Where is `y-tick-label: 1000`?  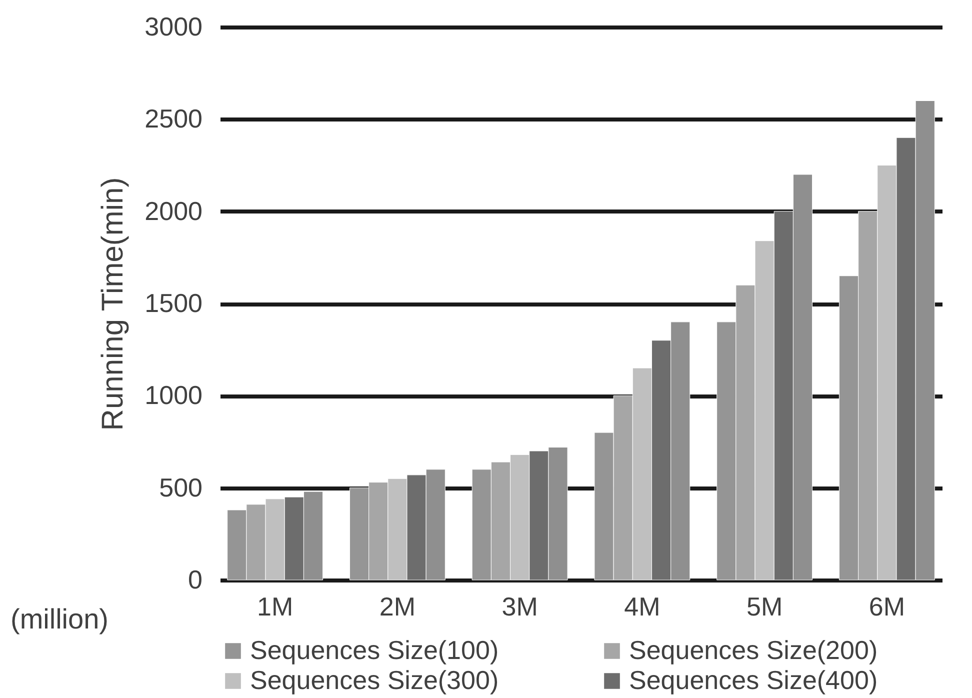 y-tick-label: 1000 is located at coordinates (173, 395).